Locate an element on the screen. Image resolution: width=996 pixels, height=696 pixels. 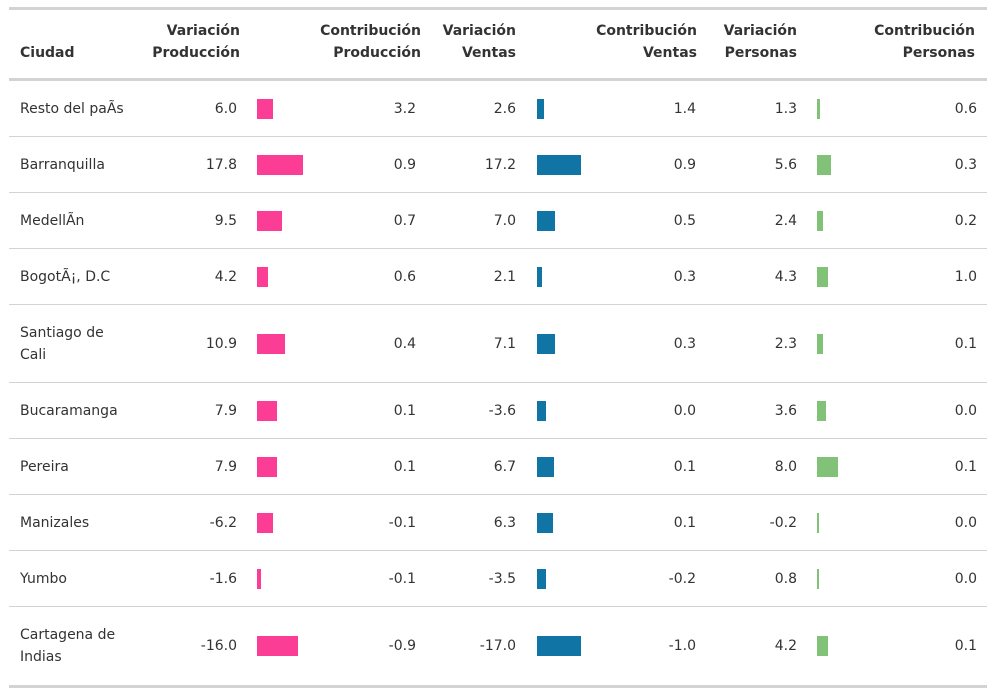
cell-contribucion-personas: 0.2 is located at coordinates (965, 220).